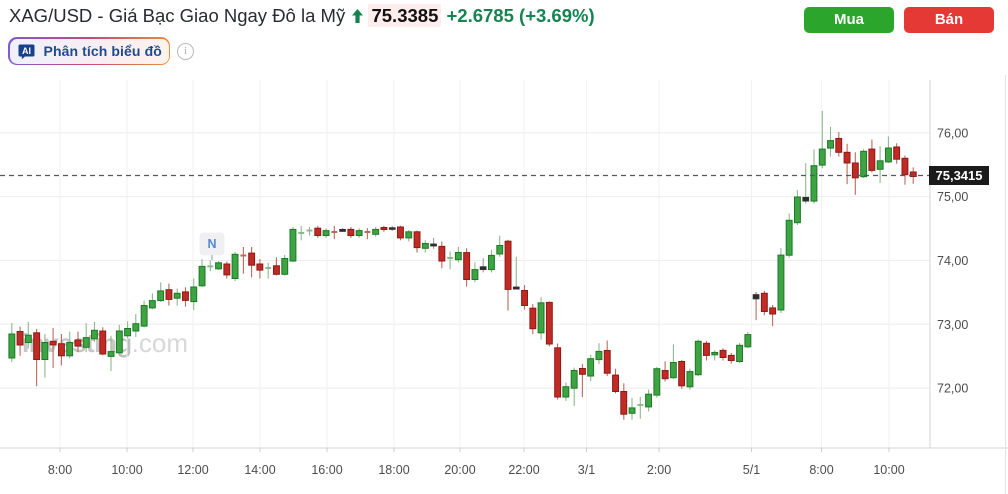  What do you see at coordinates (326, 470) in the screenshot?
I see `svg-text: 16:00` at bounding box center [326, 470].